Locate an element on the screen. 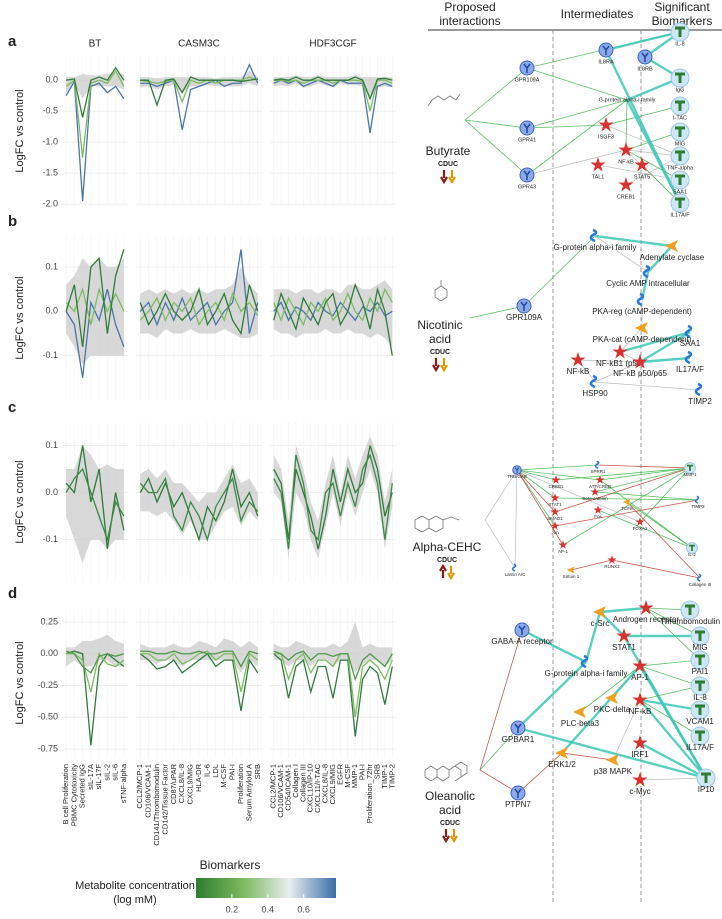  node-label: PKA-cat (cAMP-dependent) is located at coordinates (642, 339).